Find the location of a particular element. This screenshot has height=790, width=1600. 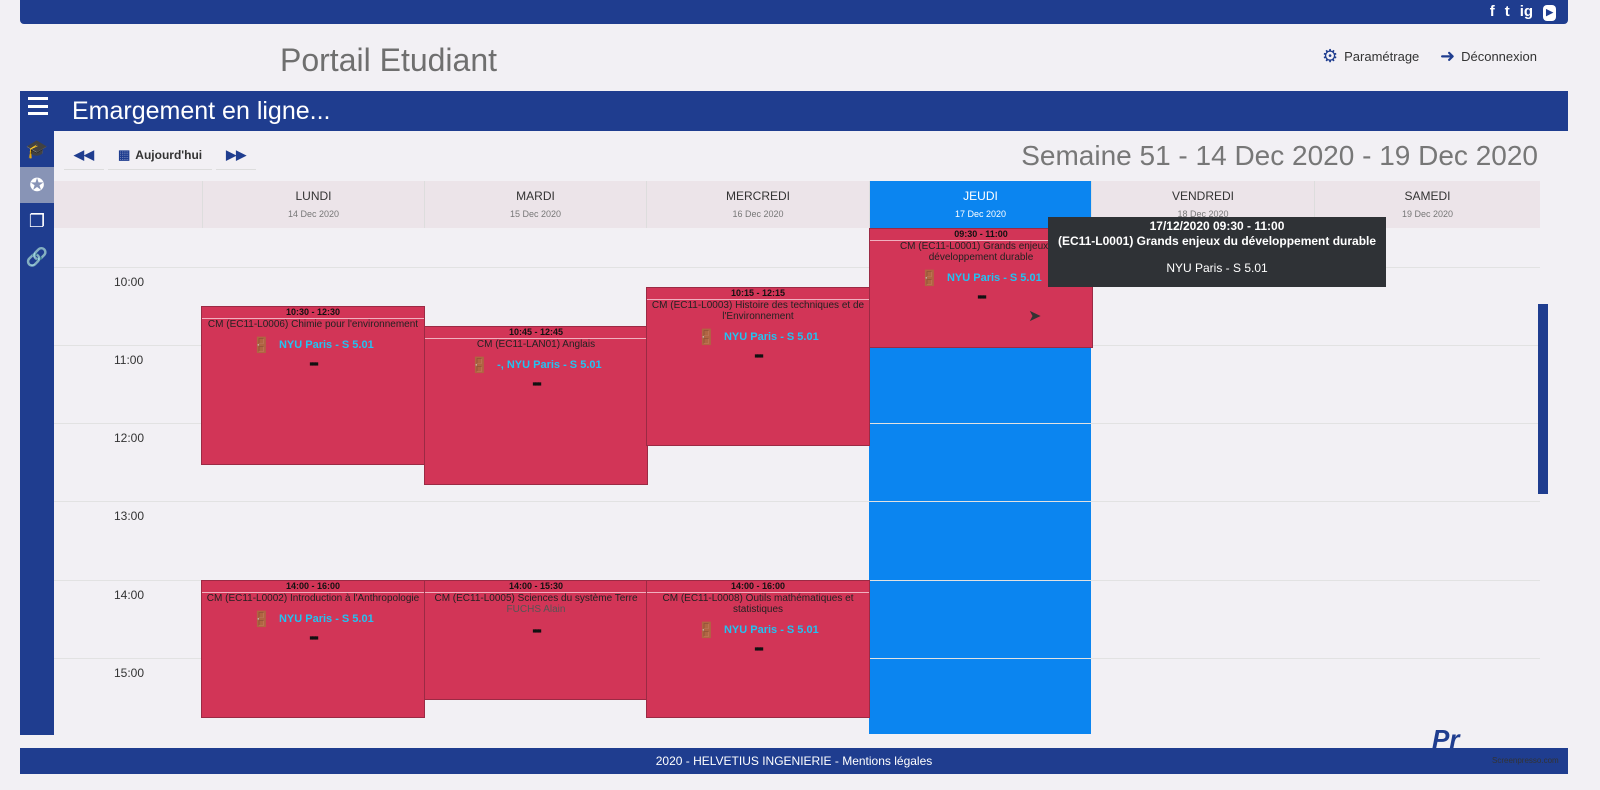

prev-week-button: ◀◀ is located at coordinates (84, 155).